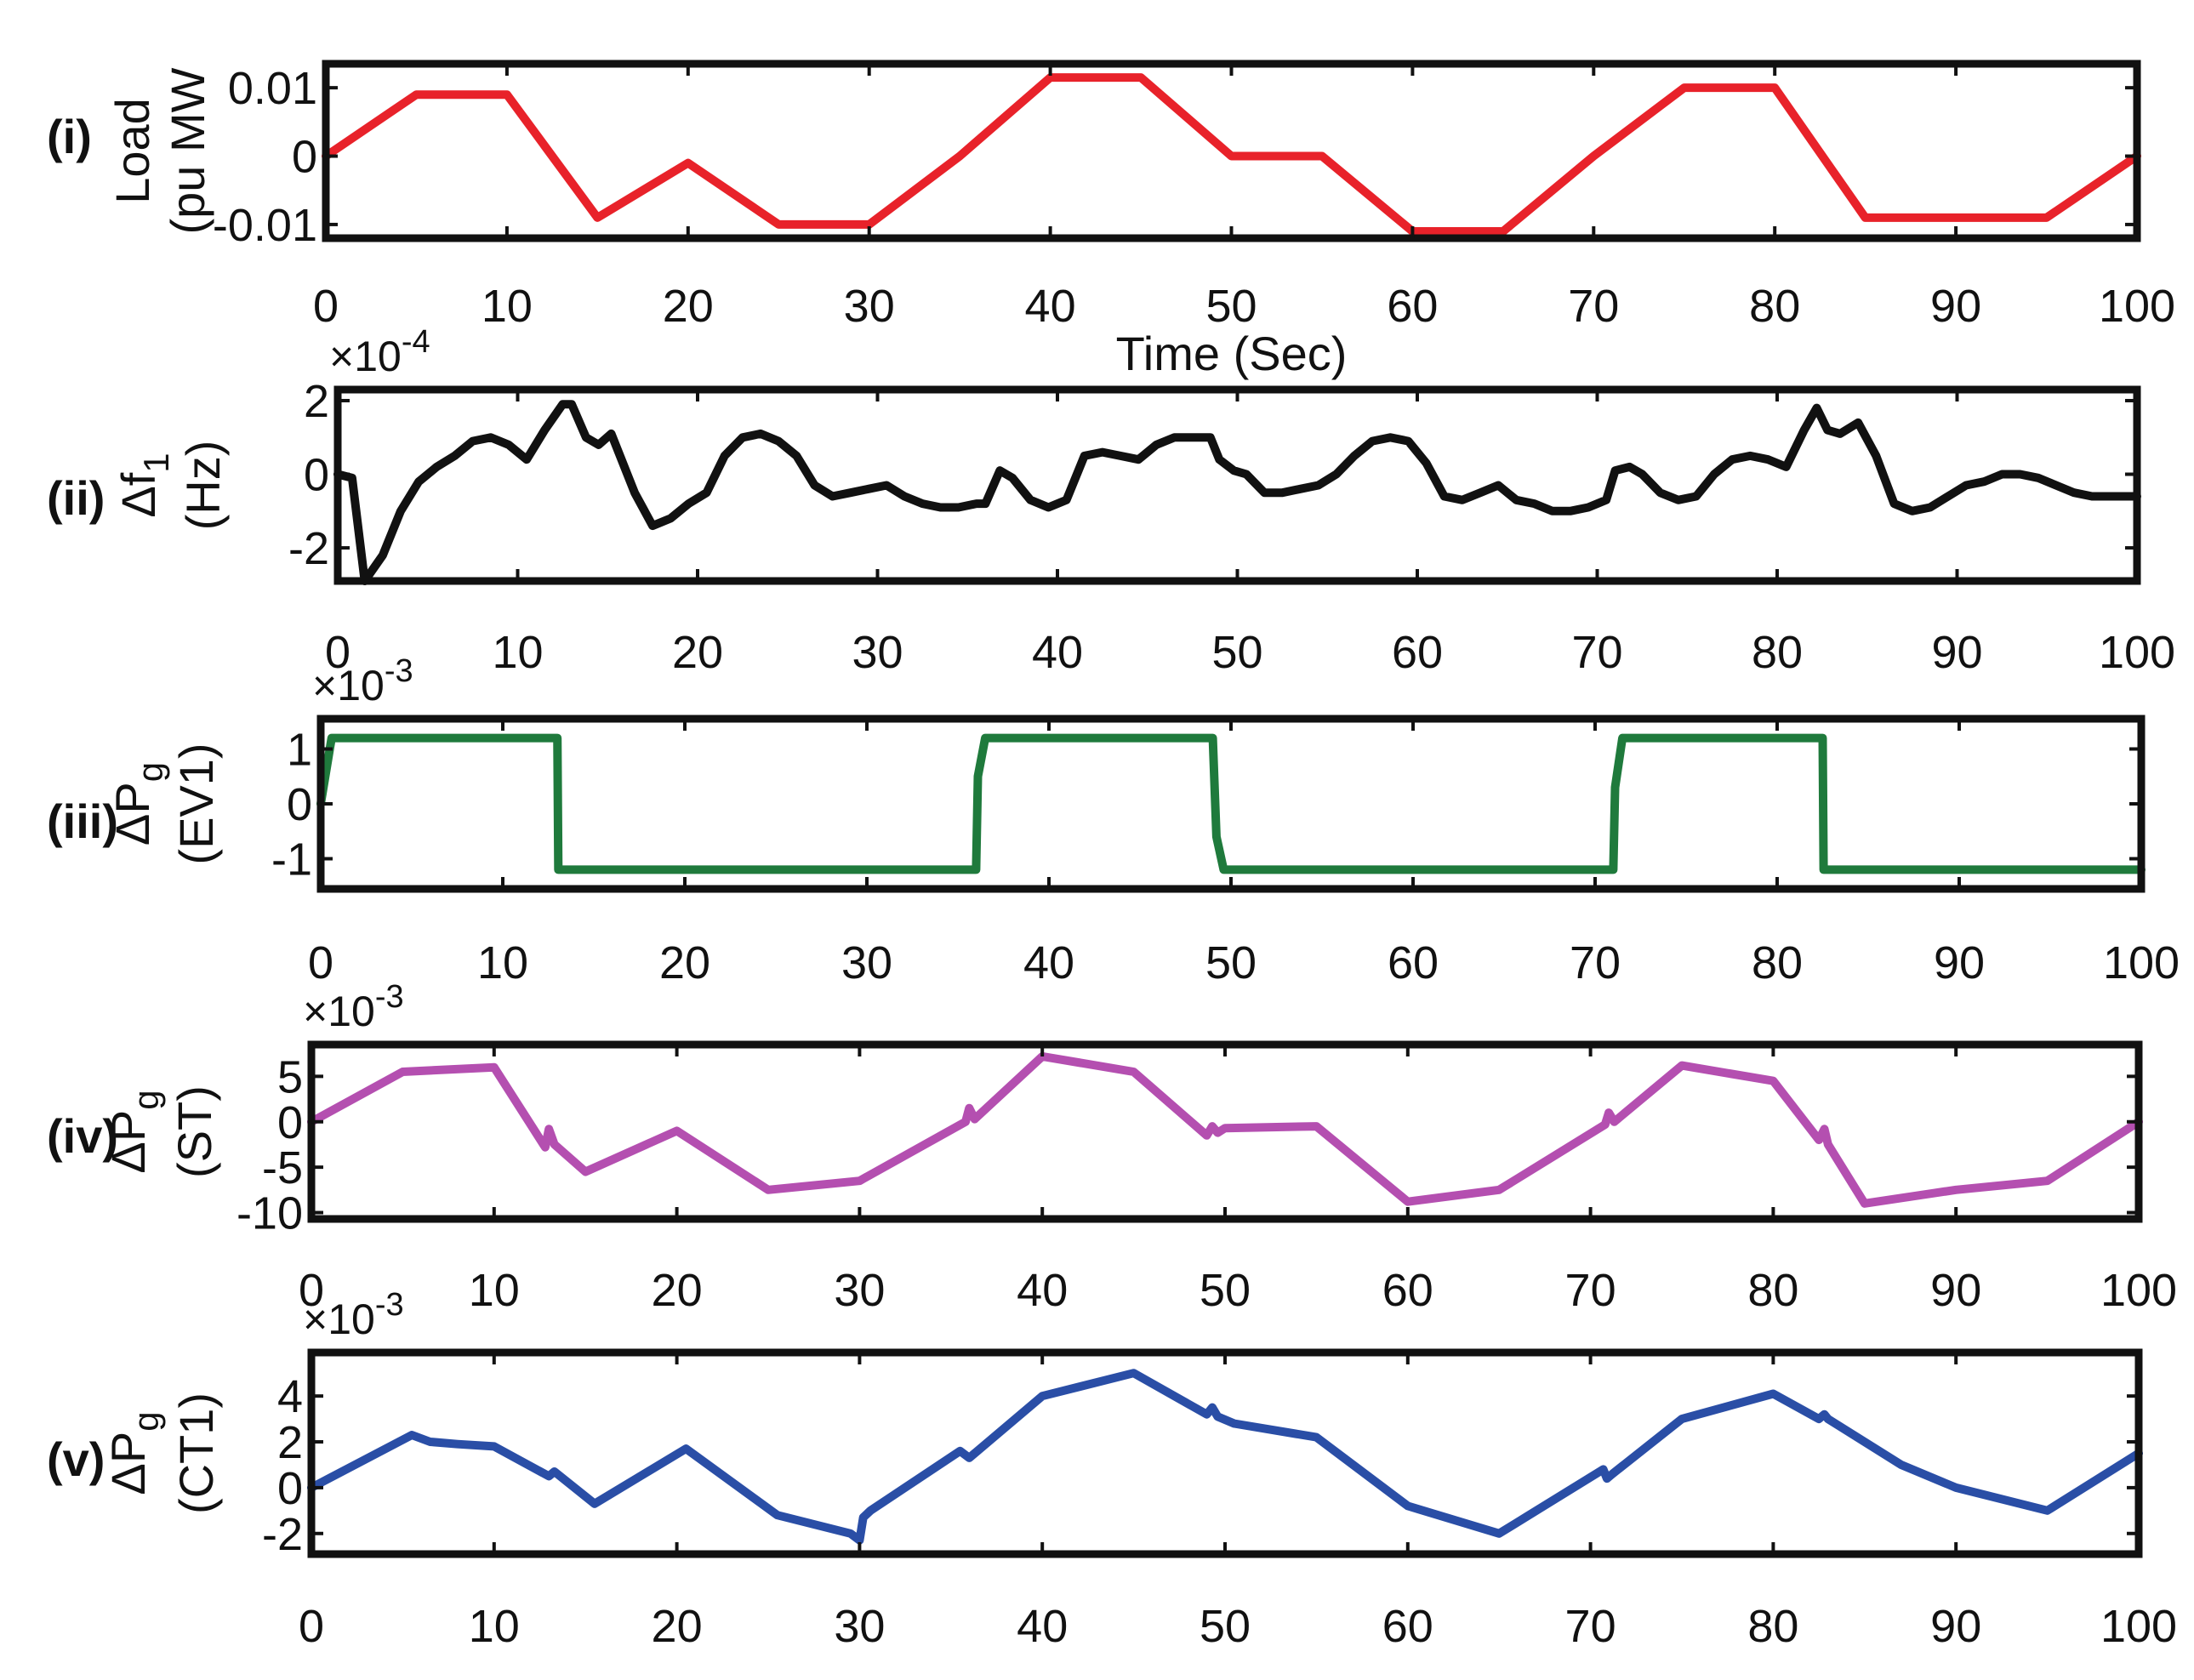 This screenshot has height=1680, width=2194. Describe the element at coordinates (83, 1136) in the screenshot. I see `panel-label: (iv)` at that location.